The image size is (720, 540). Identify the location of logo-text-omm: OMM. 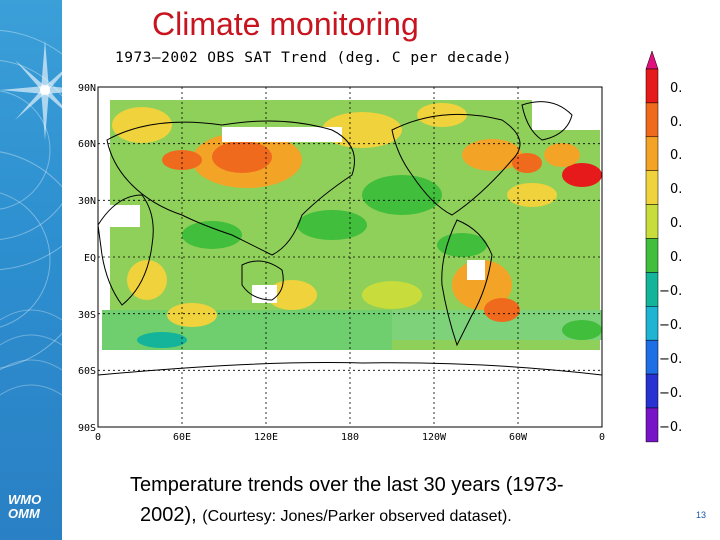
(24, 513).